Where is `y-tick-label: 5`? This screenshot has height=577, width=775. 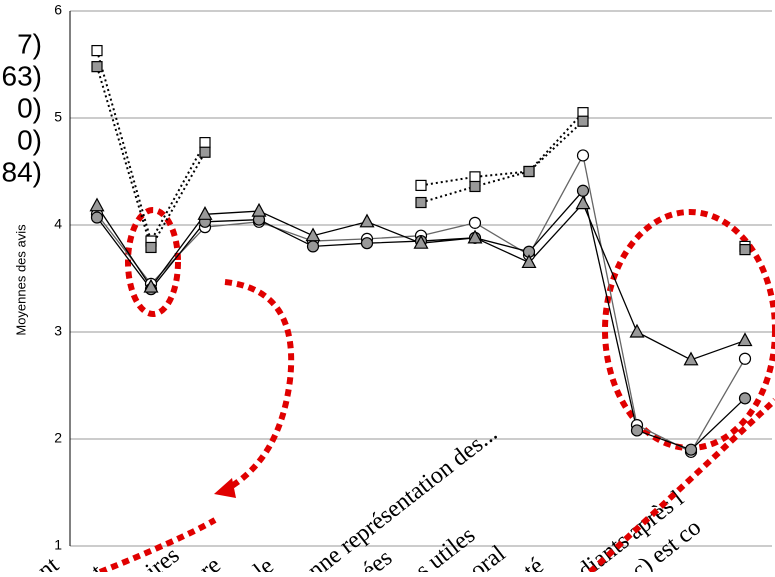 y-tick-label: 5 is located at coordinates (58, 117).